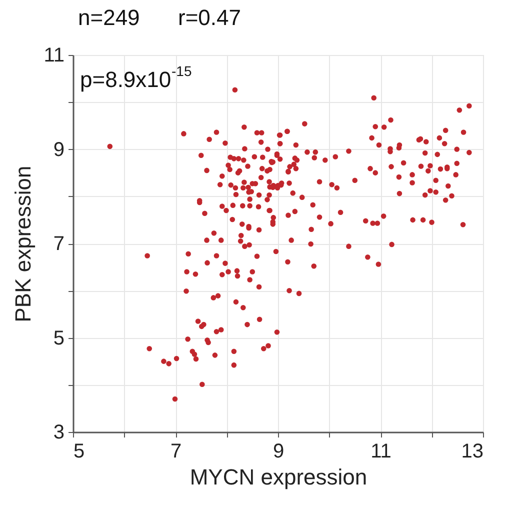 The image size is (513, 506). What do you see at coordinates (472, 451) in the screenshot?
I see `x-tick-label: 13` at bounding box center [472, 451].